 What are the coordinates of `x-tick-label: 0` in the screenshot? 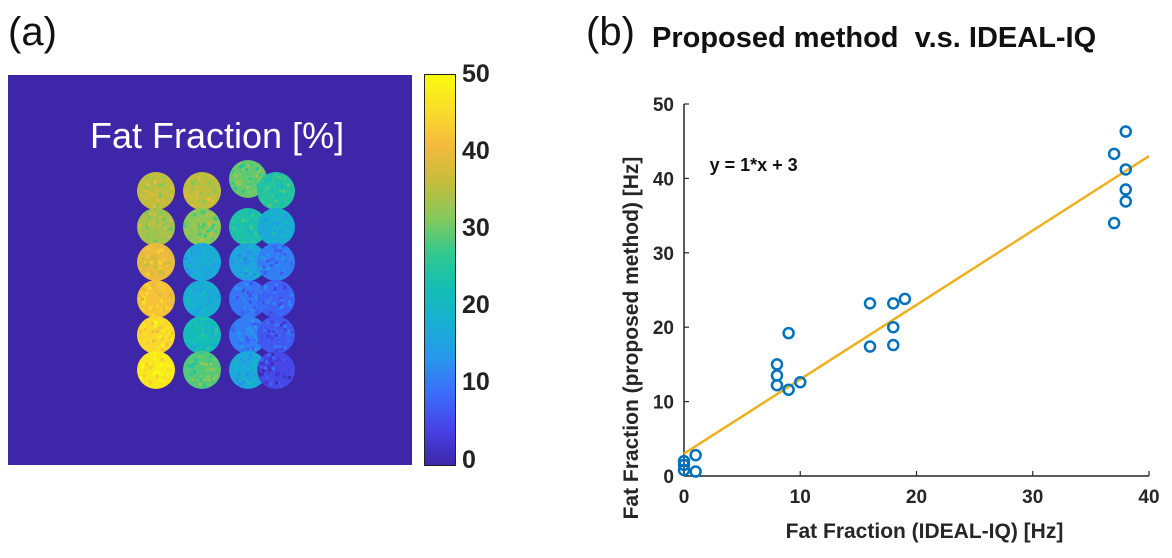 It's located at (684, 497).